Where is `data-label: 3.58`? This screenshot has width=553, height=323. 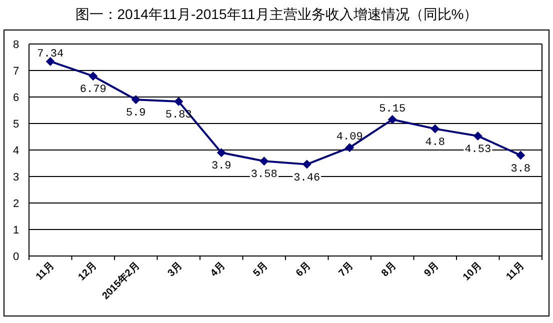
data-label: 3.58 is located at coordinates (264, 175).